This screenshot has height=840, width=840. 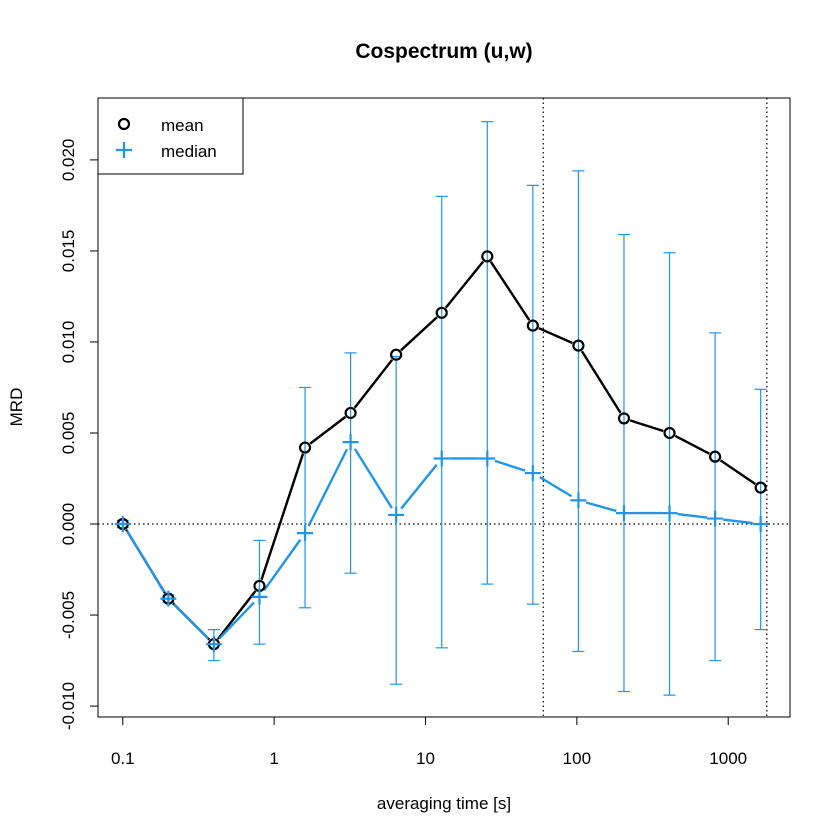 What do you see at coordinates (728, 758) in the screenshot?
I see `x-tick-label: 1000` at bounding box center [728, 758].